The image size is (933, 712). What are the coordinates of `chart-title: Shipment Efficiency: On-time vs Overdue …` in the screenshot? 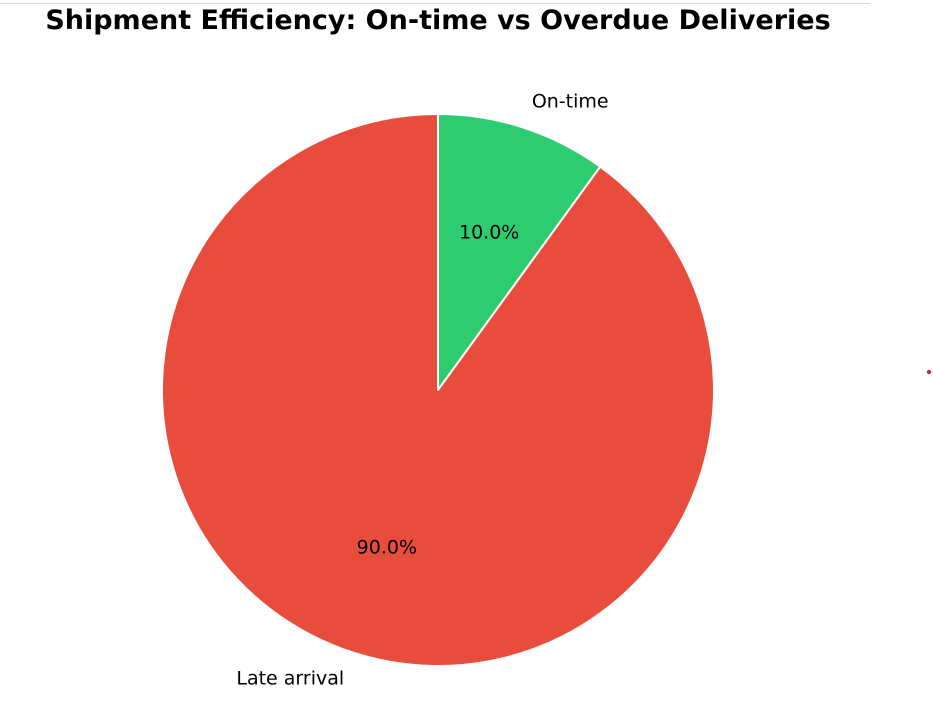 It's located at (438, 20).